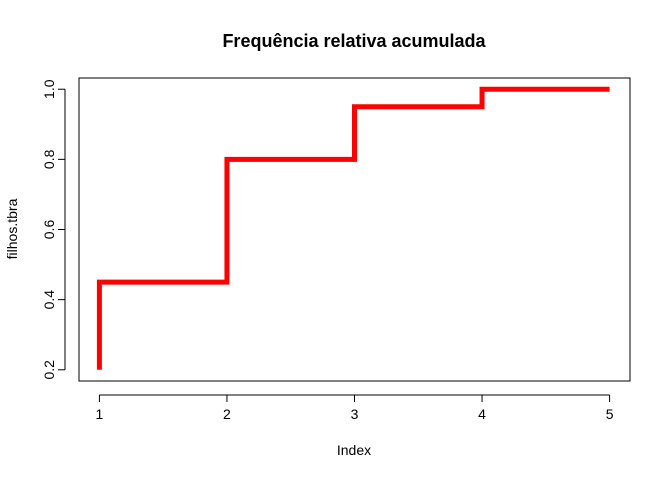 The height and width of the screenshot is (480, 672). I want to click on x-tick-label: 3, so click(355, 414).